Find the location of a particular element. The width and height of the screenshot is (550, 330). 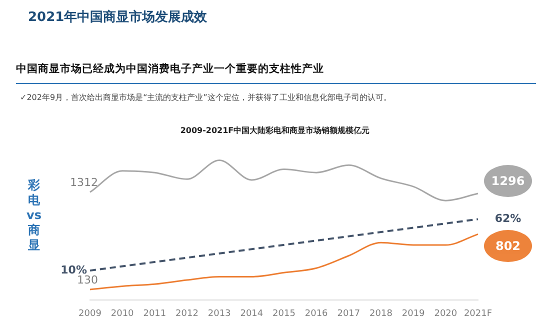

x-tick-label: 2013 is located at coordinates (219, 313).